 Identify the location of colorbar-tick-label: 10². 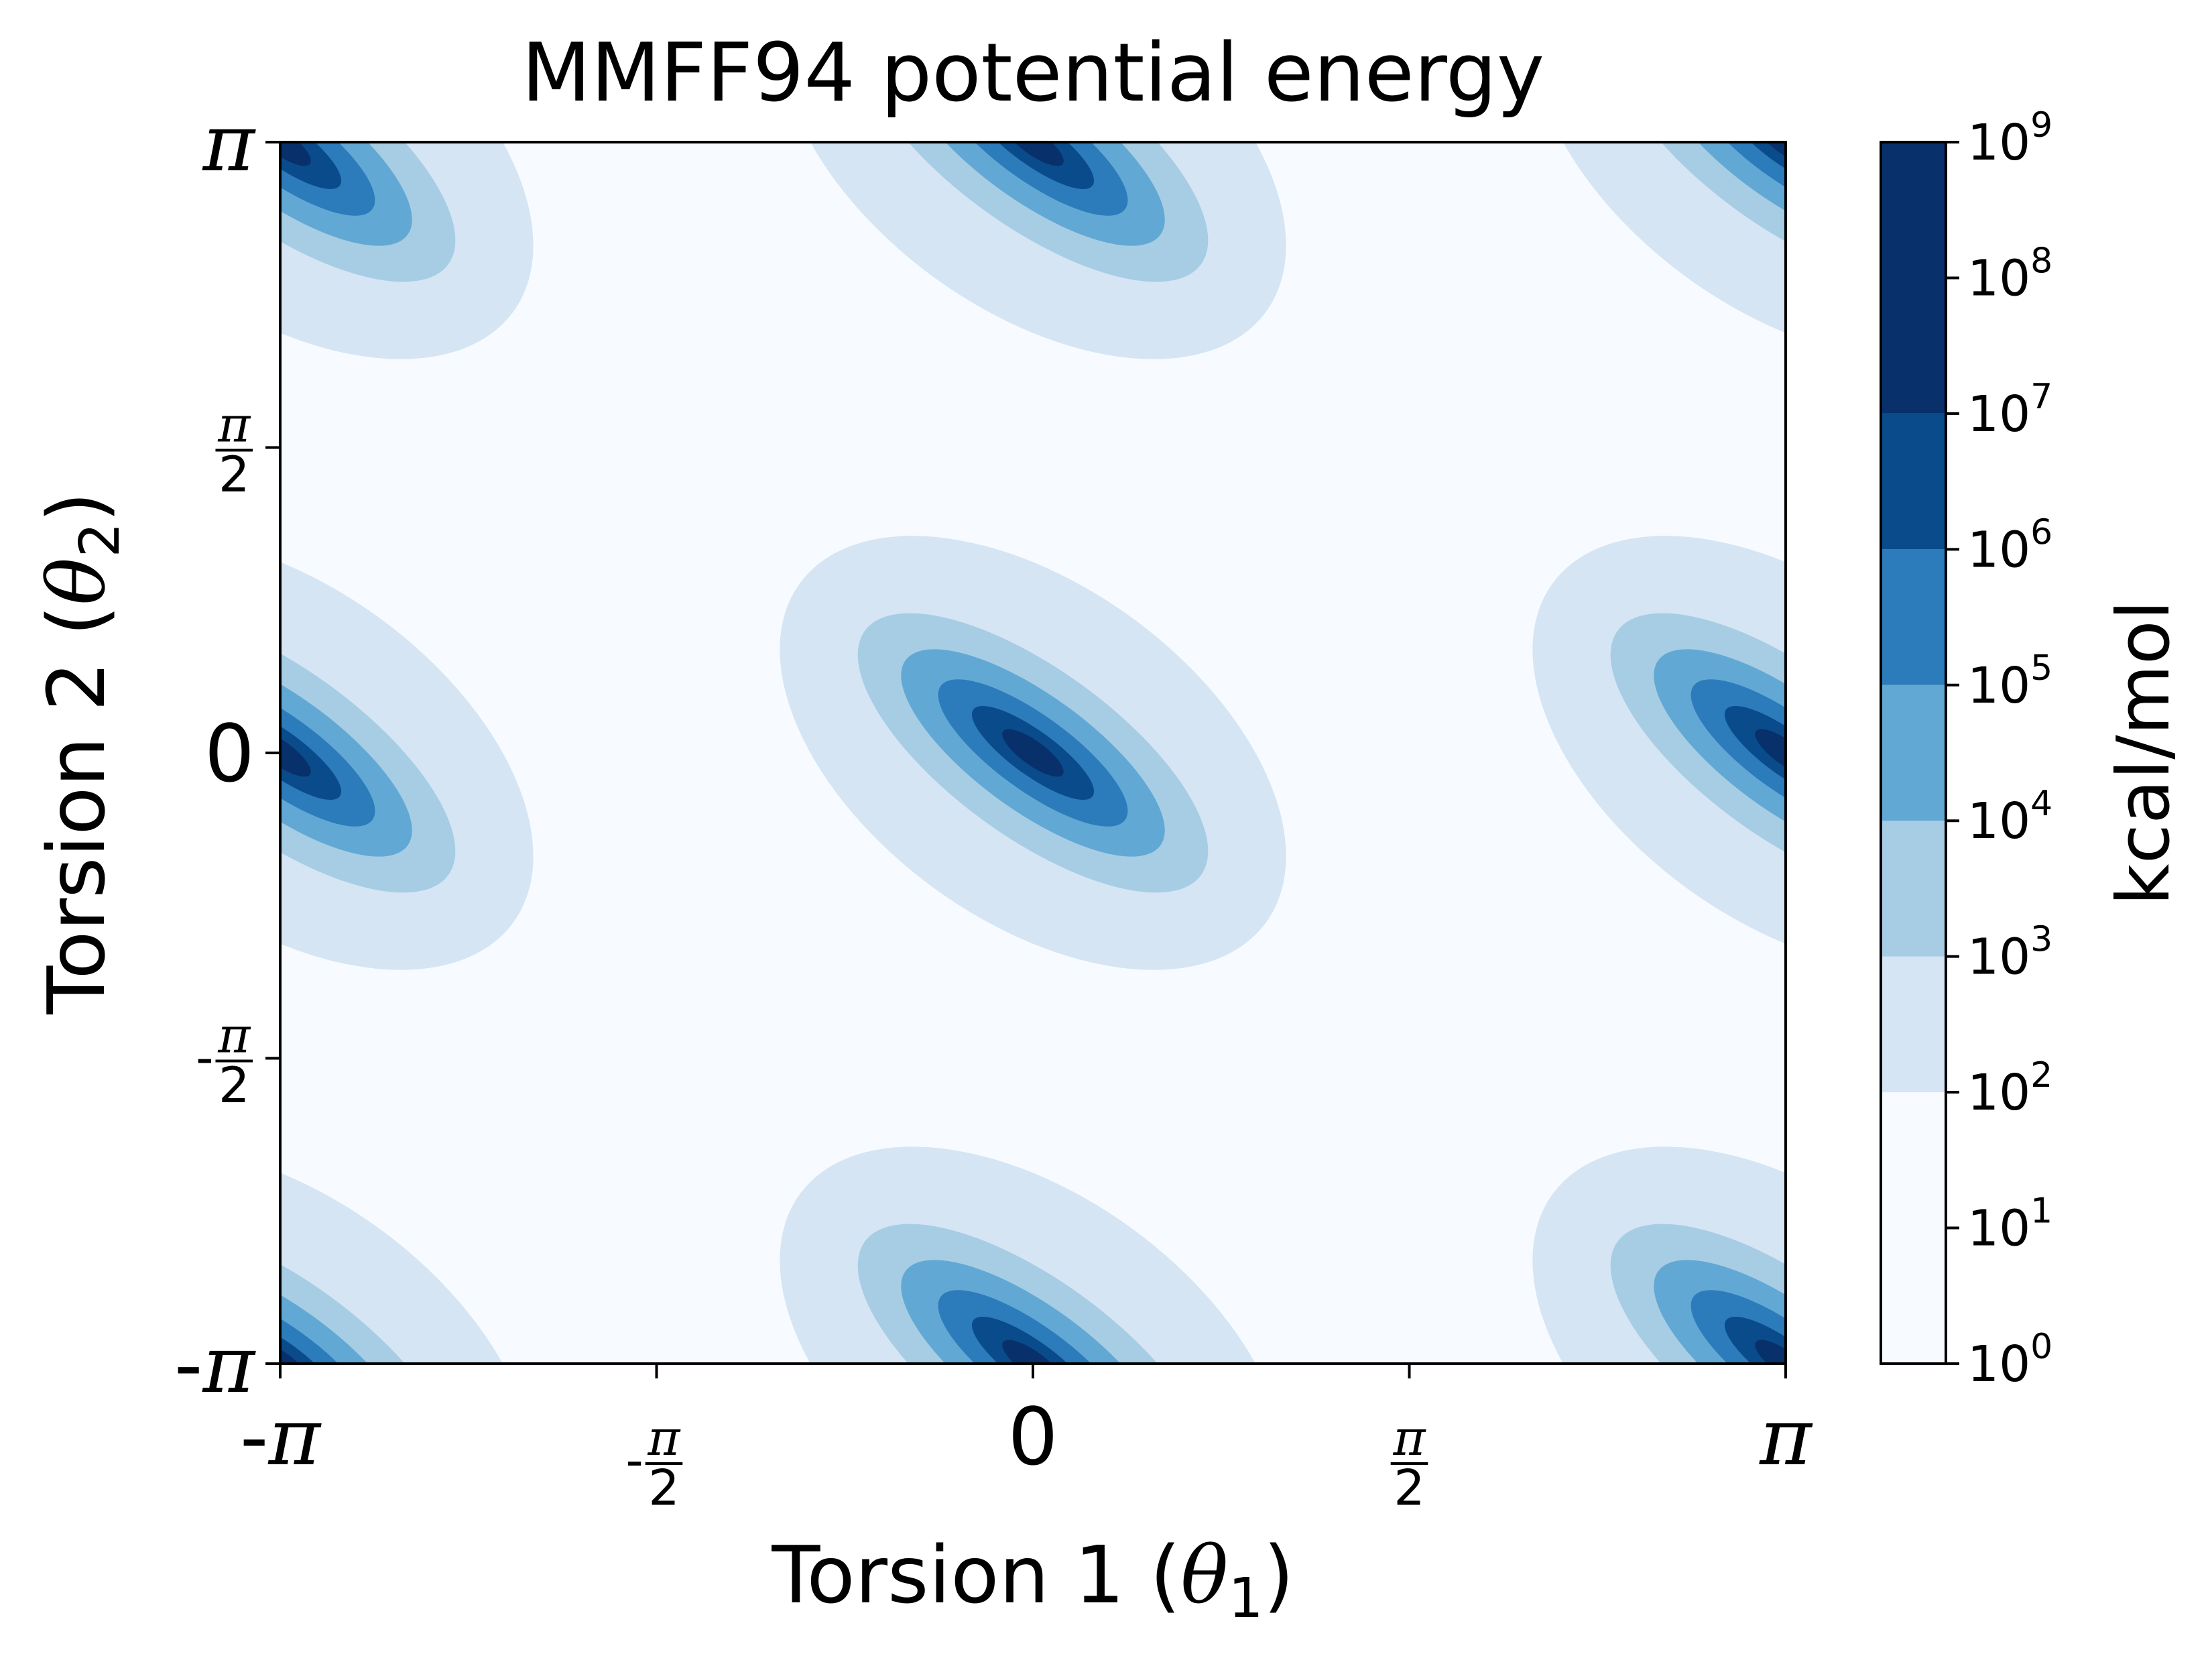
(2009, 1088).